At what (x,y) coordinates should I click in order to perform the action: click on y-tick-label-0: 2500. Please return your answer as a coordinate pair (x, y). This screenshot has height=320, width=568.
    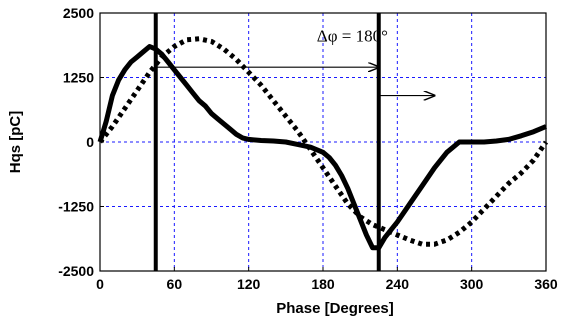
    Looking at the image, I should click on (78, 13).